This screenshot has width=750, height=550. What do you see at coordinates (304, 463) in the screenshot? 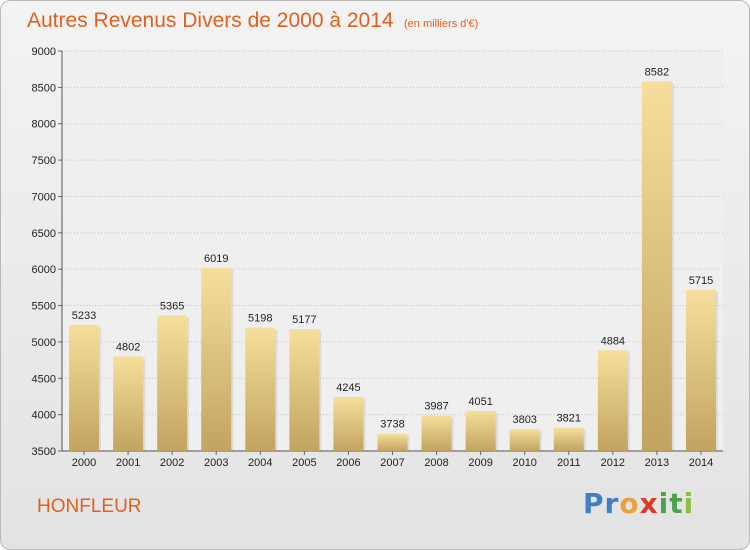
I see `x-tick-label: 2005` at bounding box center [304, 463].